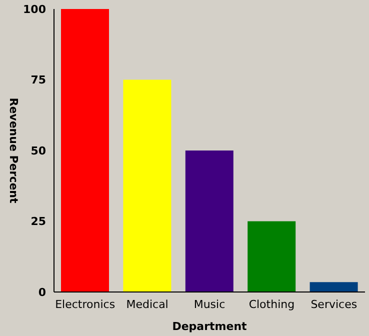 This screenshot has height=336, width=369. I want to click on x-tick-label: Clothing, so click(271, 304).